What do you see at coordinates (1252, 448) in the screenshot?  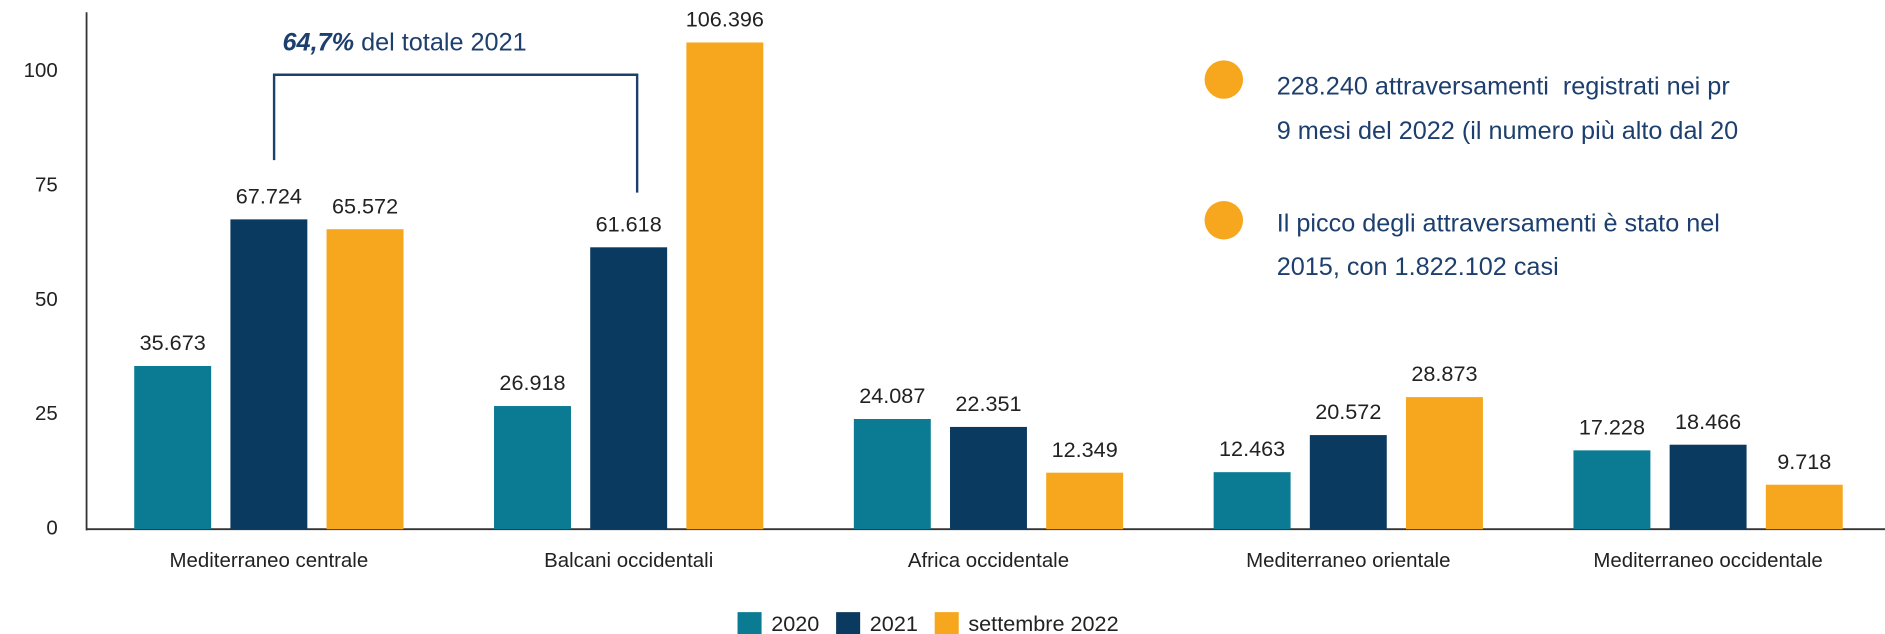 I see `value-label: 12.463` at bounding box center [1252, 448].